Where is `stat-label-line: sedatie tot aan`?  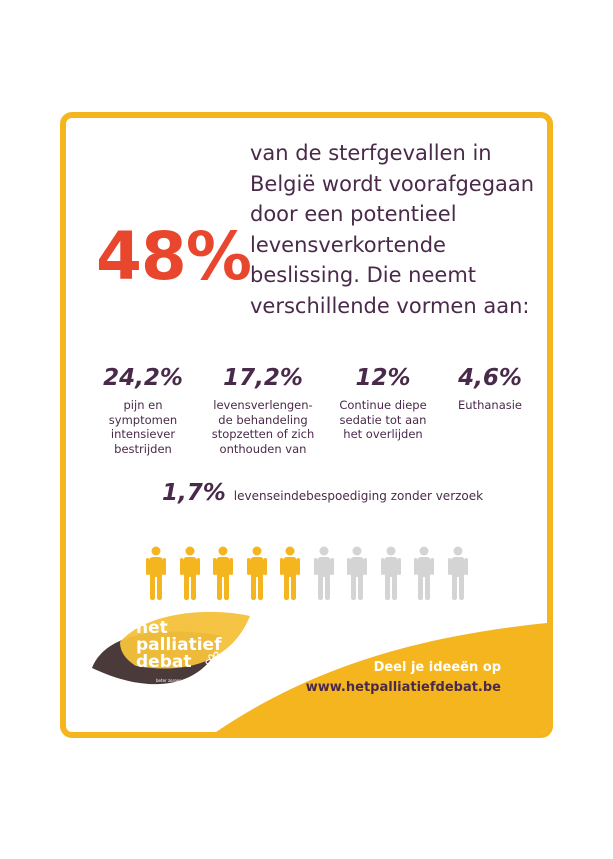
stat-label-line: sedatie tot aan is located at coordinates (383, 419).